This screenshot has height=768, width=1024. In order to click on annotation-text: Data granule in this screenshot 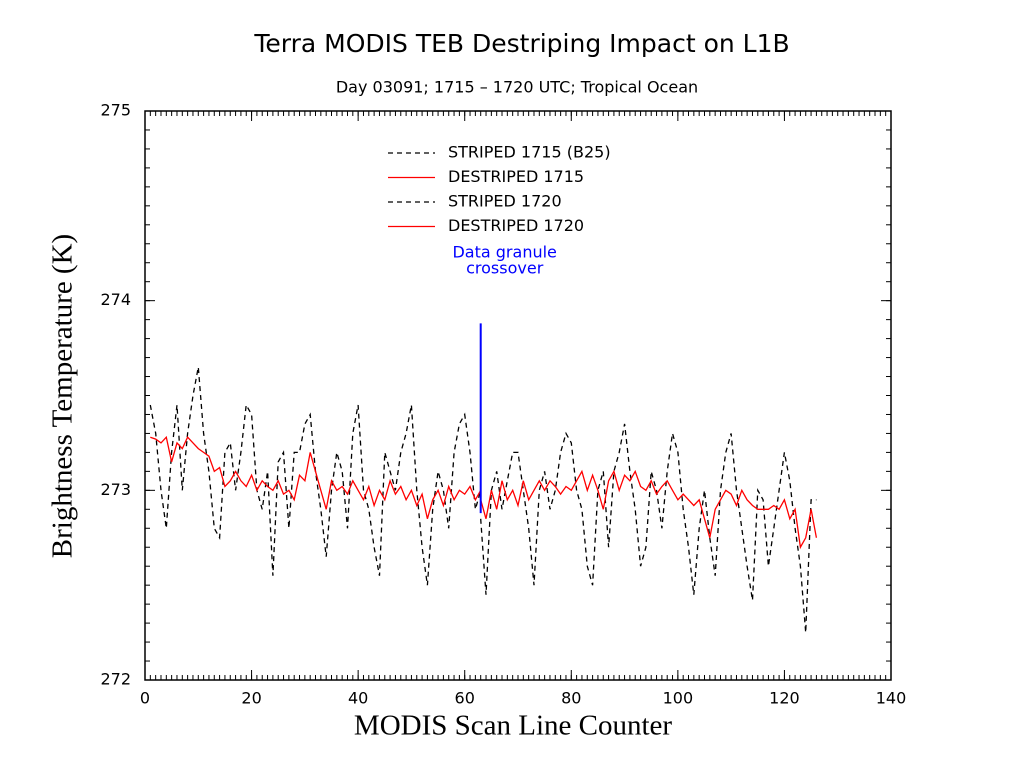, I will do `click(504, 252)`.